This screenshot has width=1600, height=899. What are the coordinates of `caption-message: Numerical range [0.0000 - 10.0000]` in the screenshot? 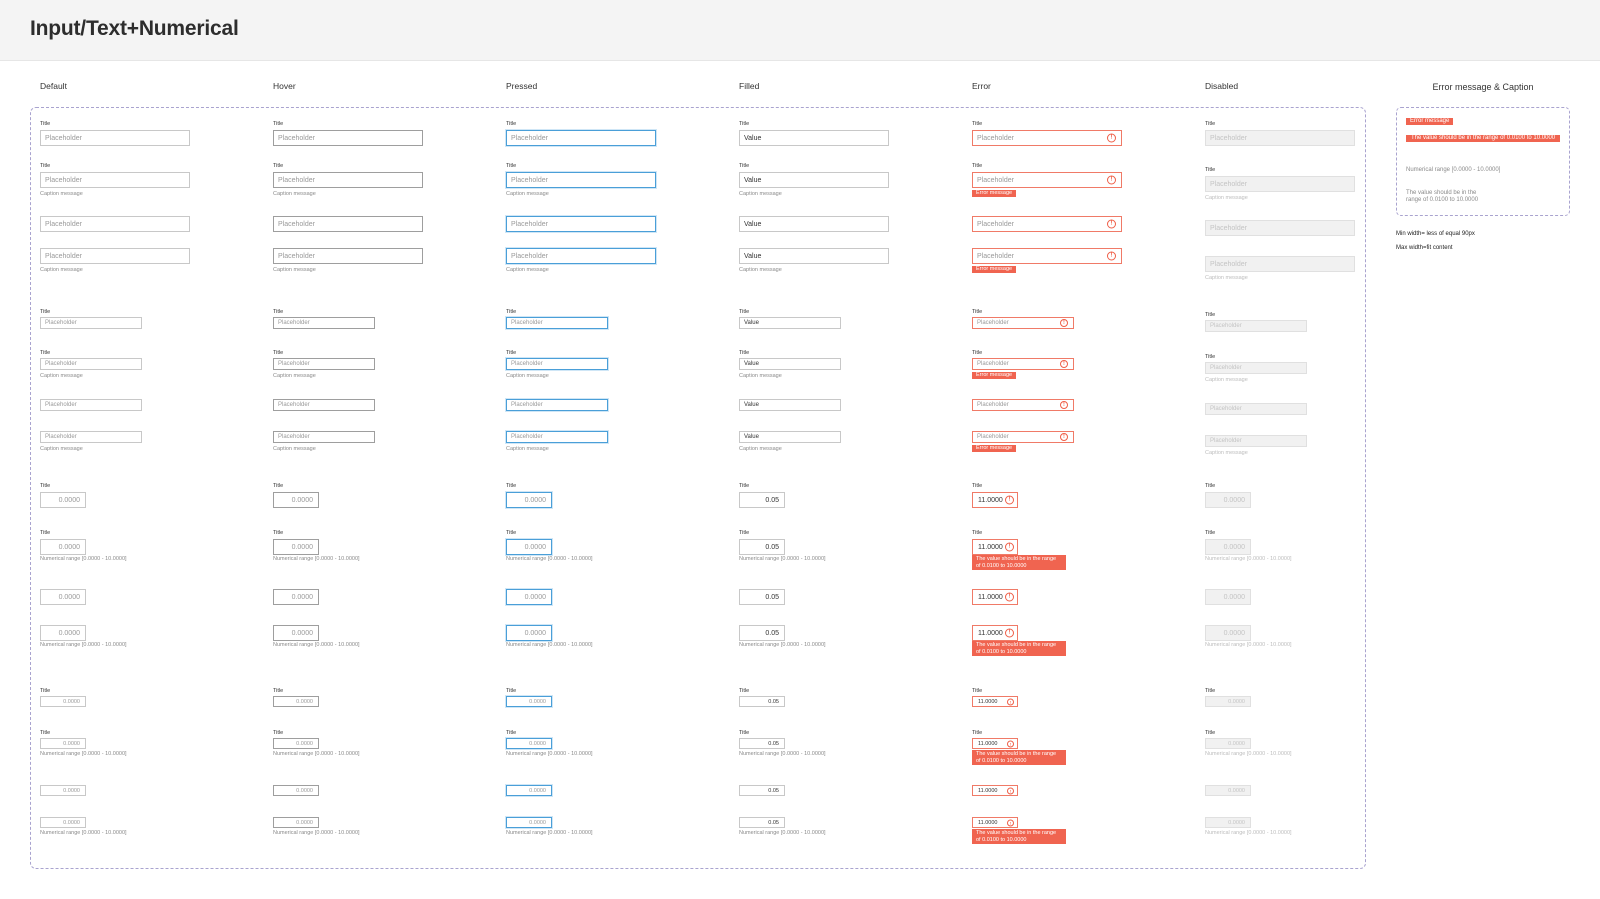 It's located at (549, 754).